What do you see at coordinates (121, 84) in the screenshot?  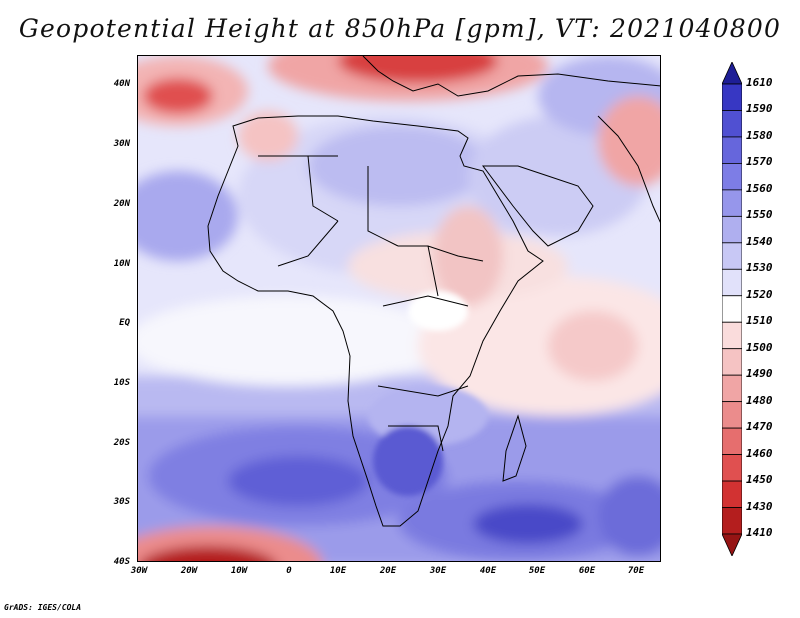 I see `lat-tick-label: 40N` at bounding box center [121, 84].